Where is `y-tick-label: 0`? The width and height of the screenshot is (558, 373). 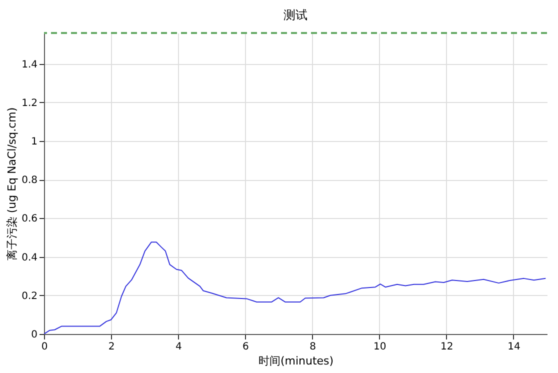 y-tick-label: 0 is located at coordinates (34, 335).